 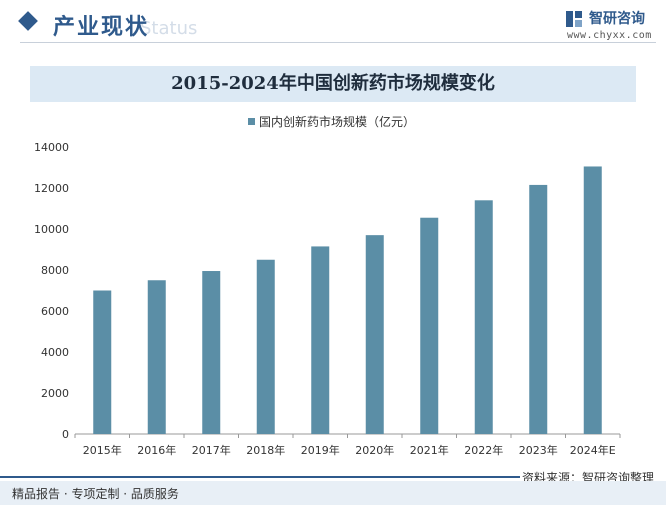 I want to click on section-watermark: Status, so click(x=169, y=28).